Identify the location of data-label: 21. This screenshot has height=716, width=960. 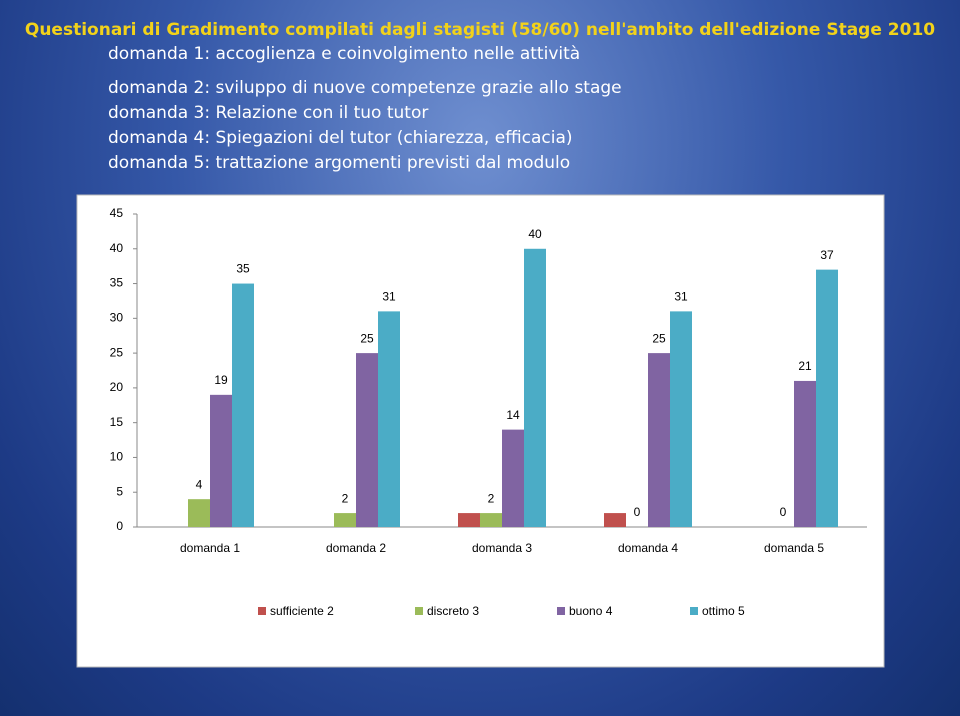
(805, 366).